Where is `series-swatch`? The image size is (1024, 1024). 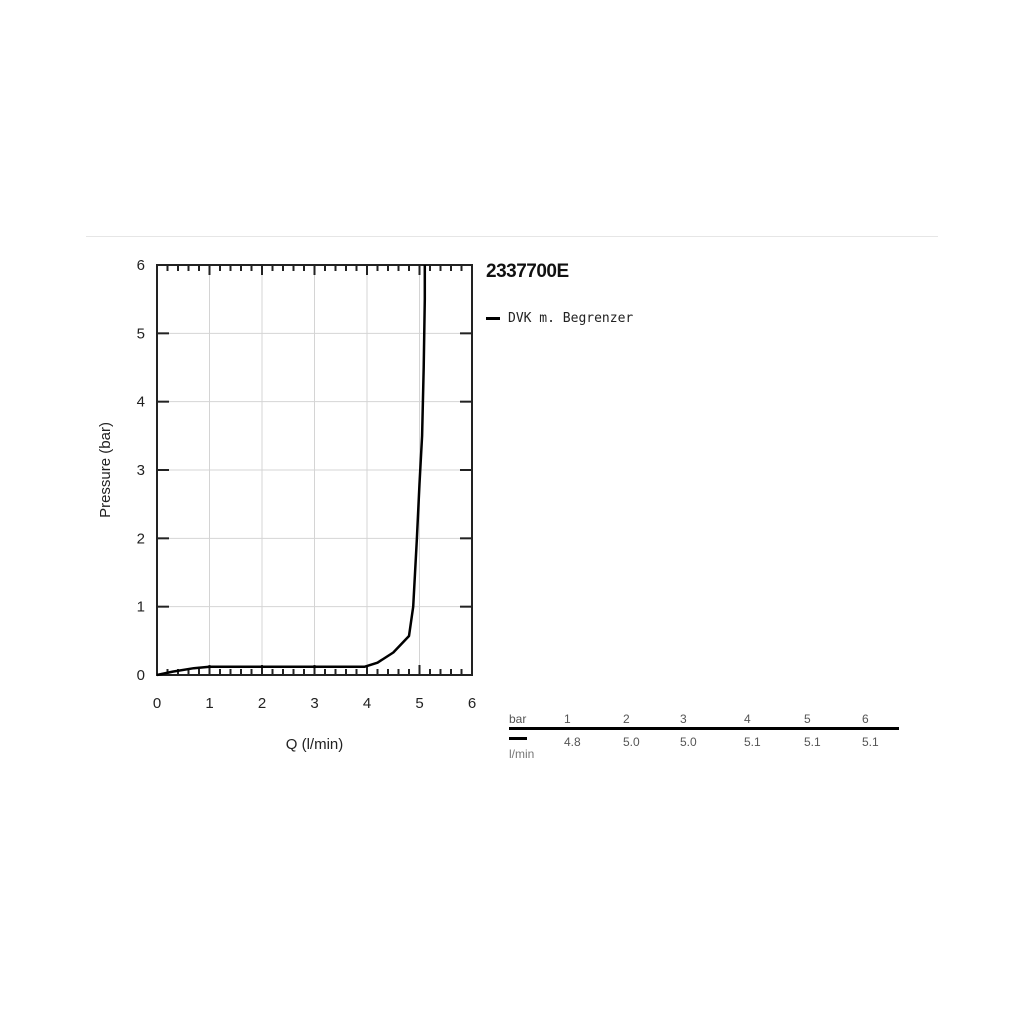 series-swatch is located at coordinates (518, 738).